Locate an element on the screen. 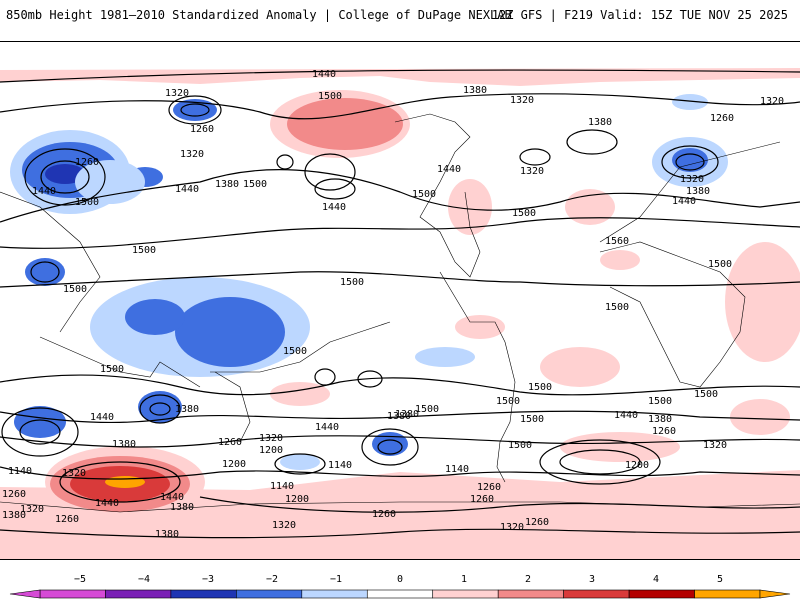  colorbar-legend: −5 −4 −3 −2 −1 0 1 2 3 4 5 is located at coordinates (400, 580).